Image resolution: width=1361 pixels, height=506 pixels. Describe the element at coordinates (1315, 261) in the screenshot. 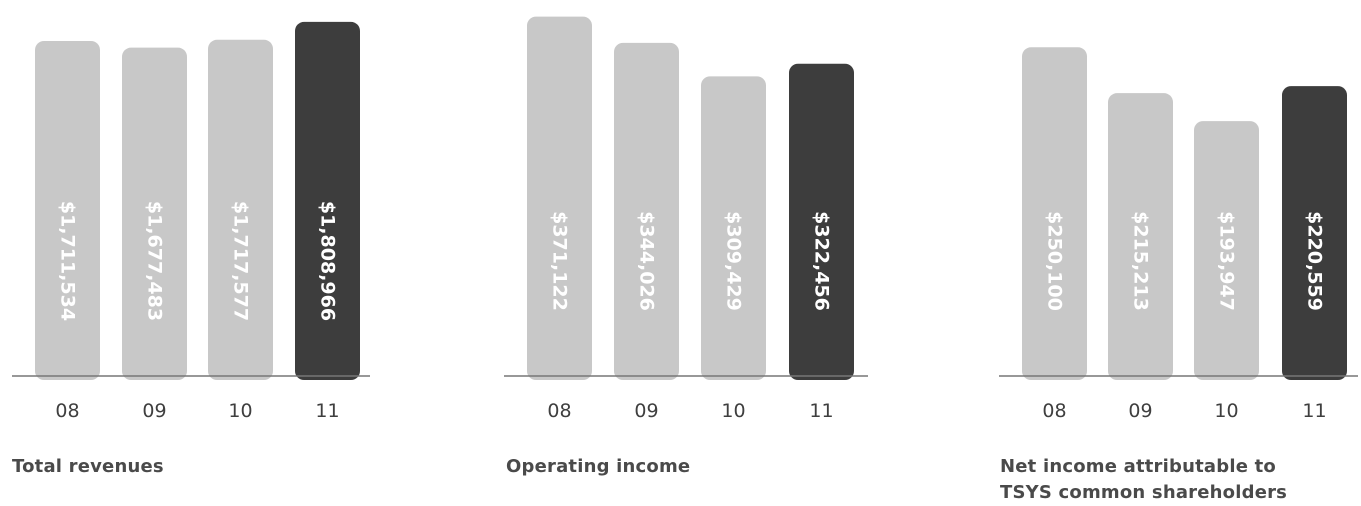

I see `bar-value-label: $220,559` at that location.